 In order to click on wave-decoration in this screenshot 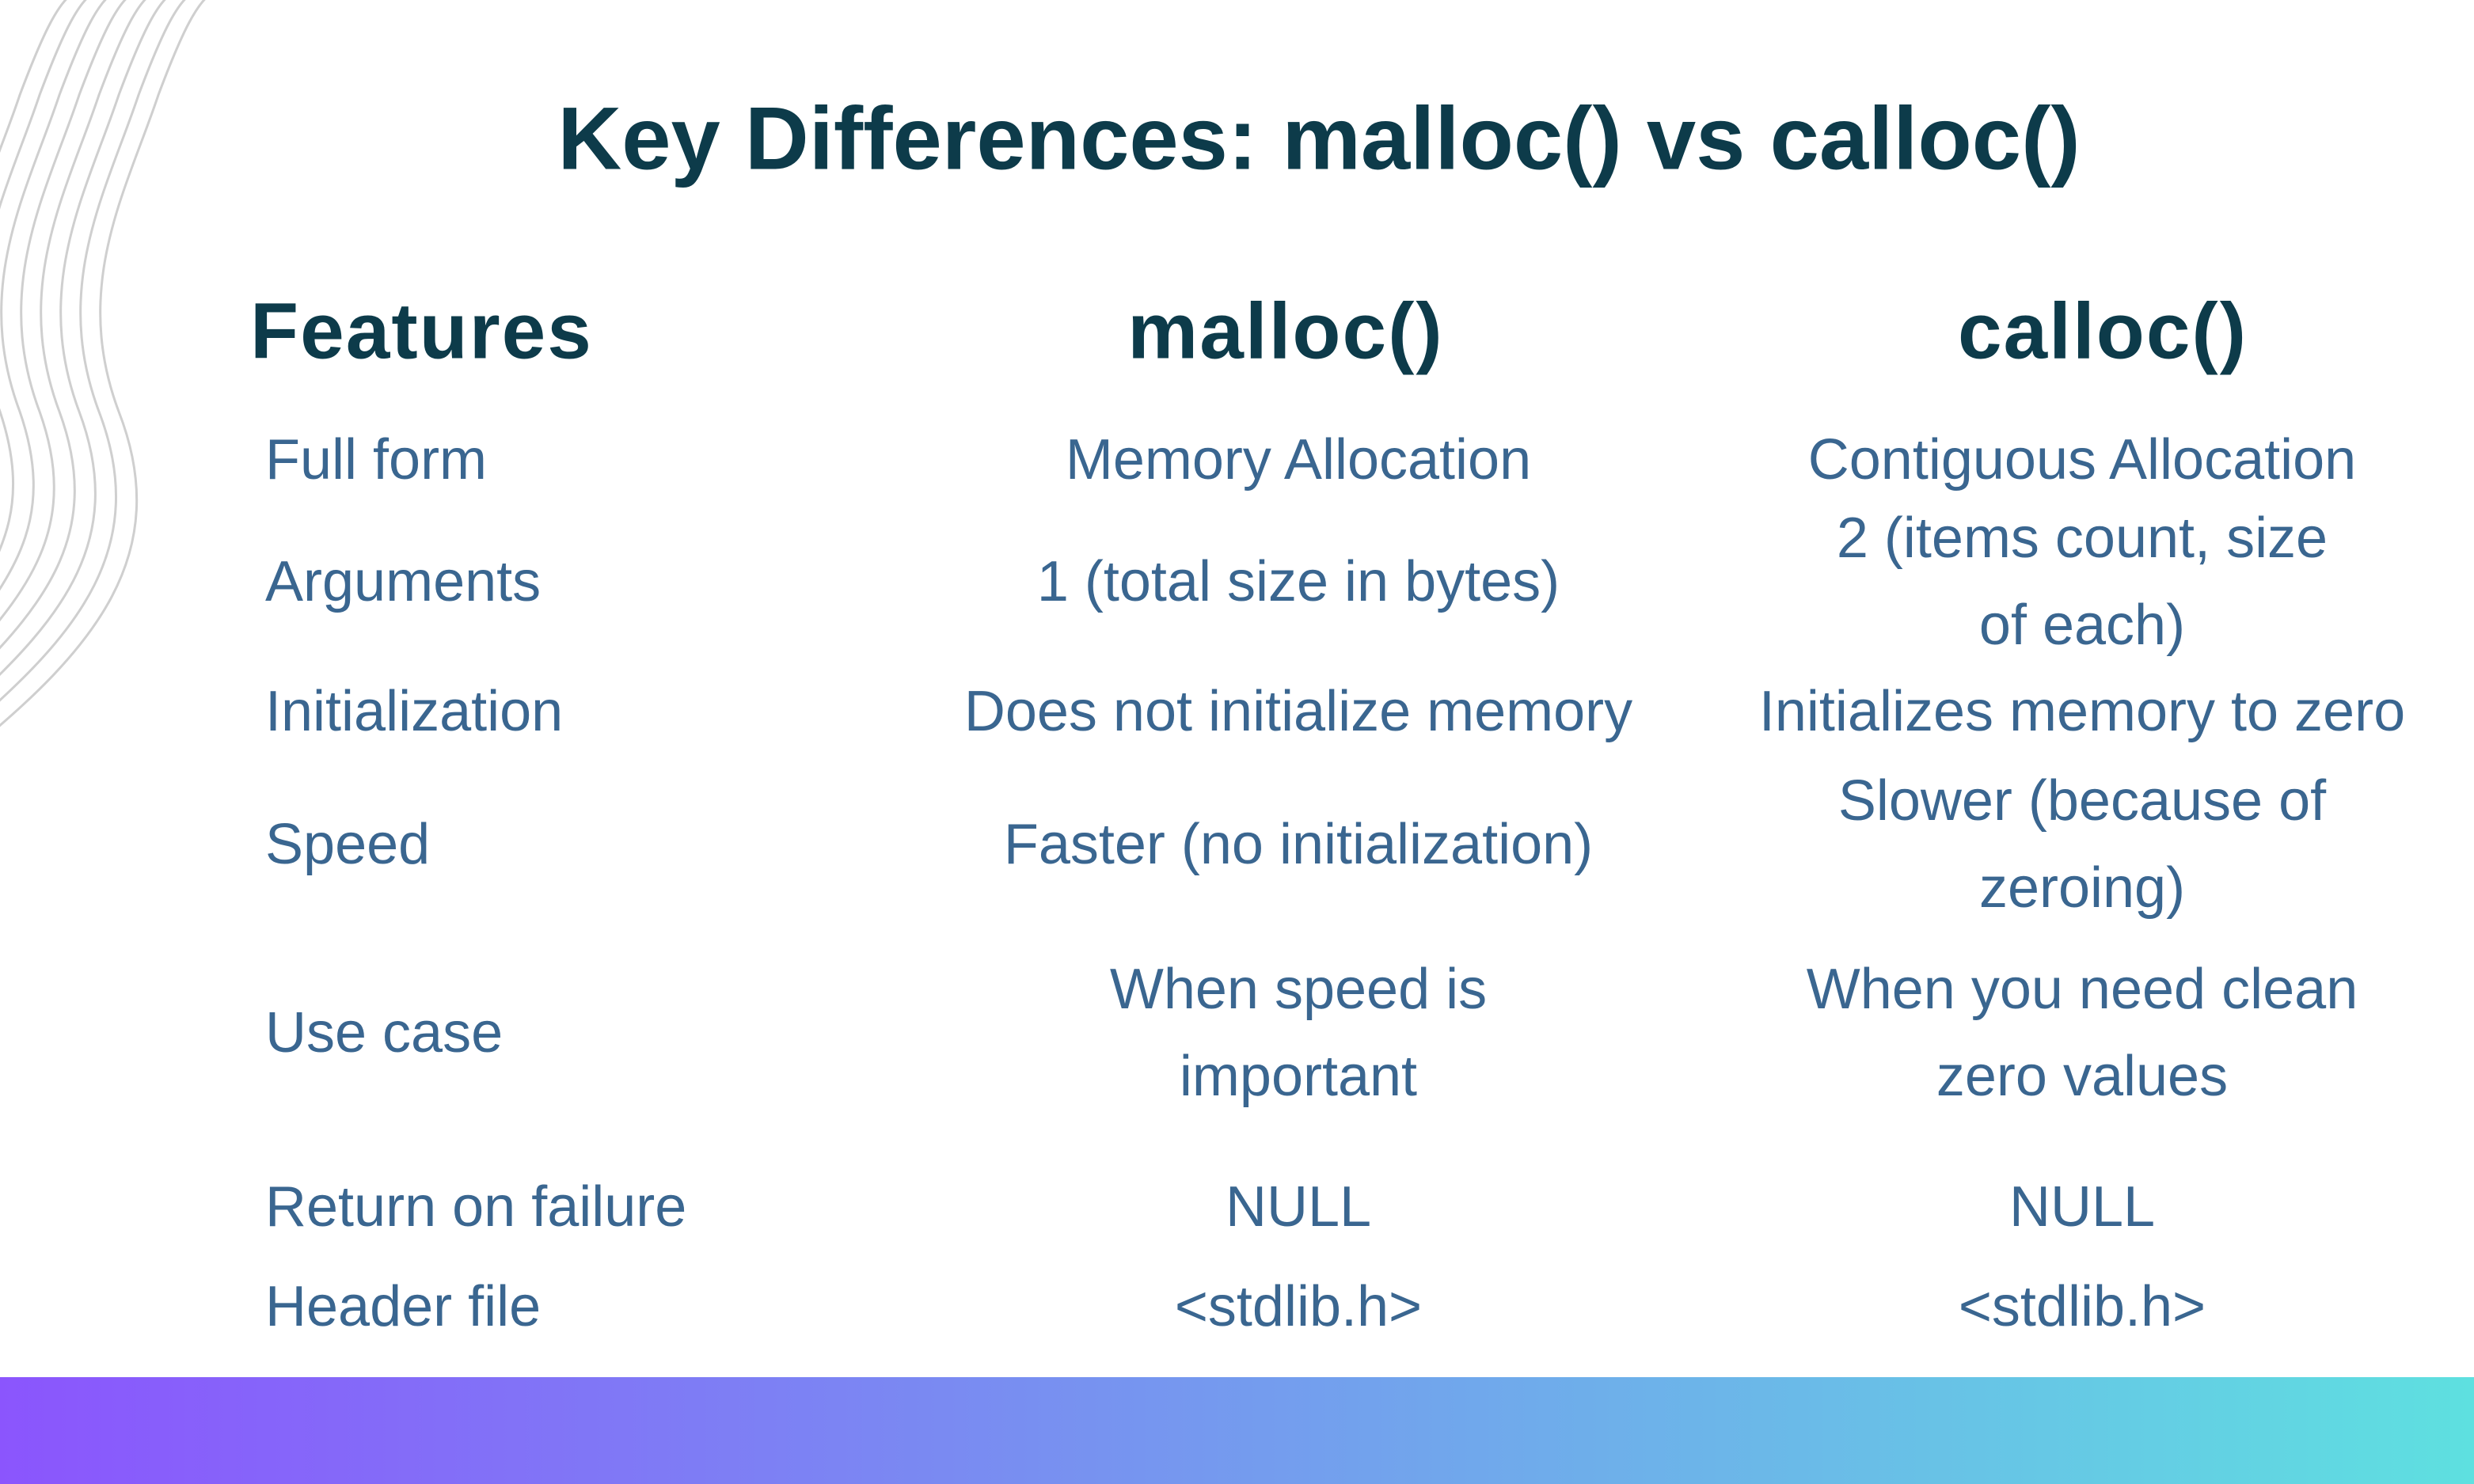, I will do `click(103, 363)`.